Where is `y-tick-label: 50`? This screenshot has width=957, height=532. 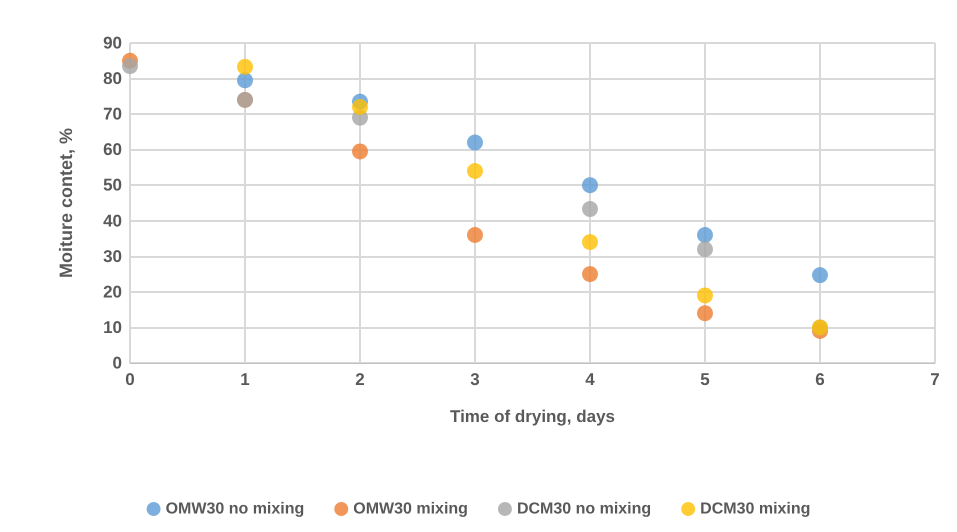 y-tick-label: 50 is located at coordinates (112, 185).